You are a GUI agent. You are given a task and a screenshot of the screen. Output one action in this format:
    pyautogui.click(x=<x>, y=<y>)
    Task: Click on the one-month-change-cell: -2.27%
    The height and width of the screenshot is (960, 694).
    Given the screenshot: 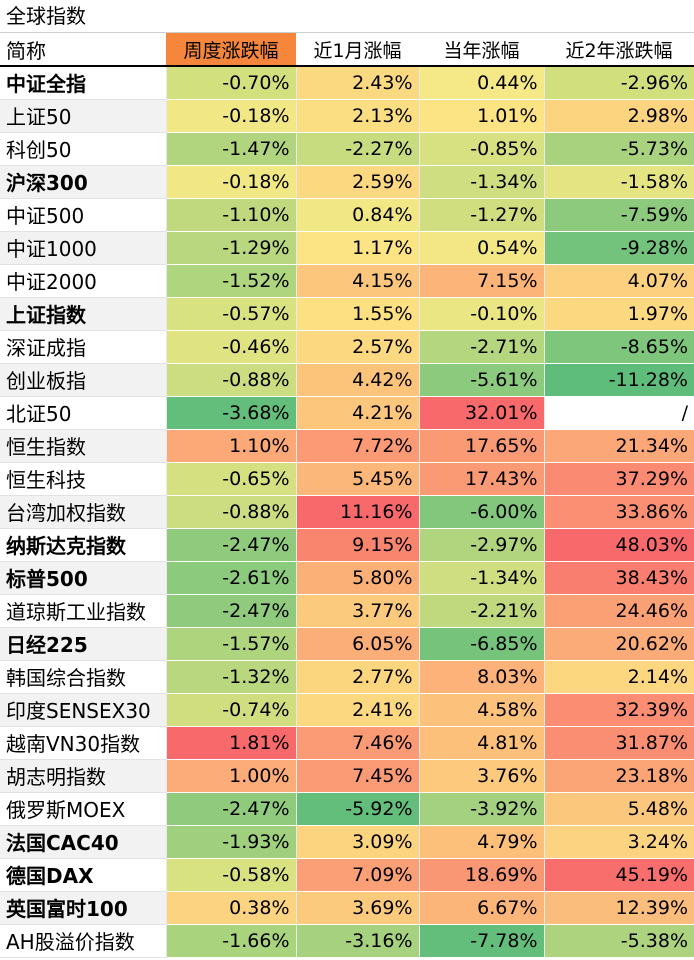 What is the action you would take?
    pyautogui.click(x=357, y=149)
    